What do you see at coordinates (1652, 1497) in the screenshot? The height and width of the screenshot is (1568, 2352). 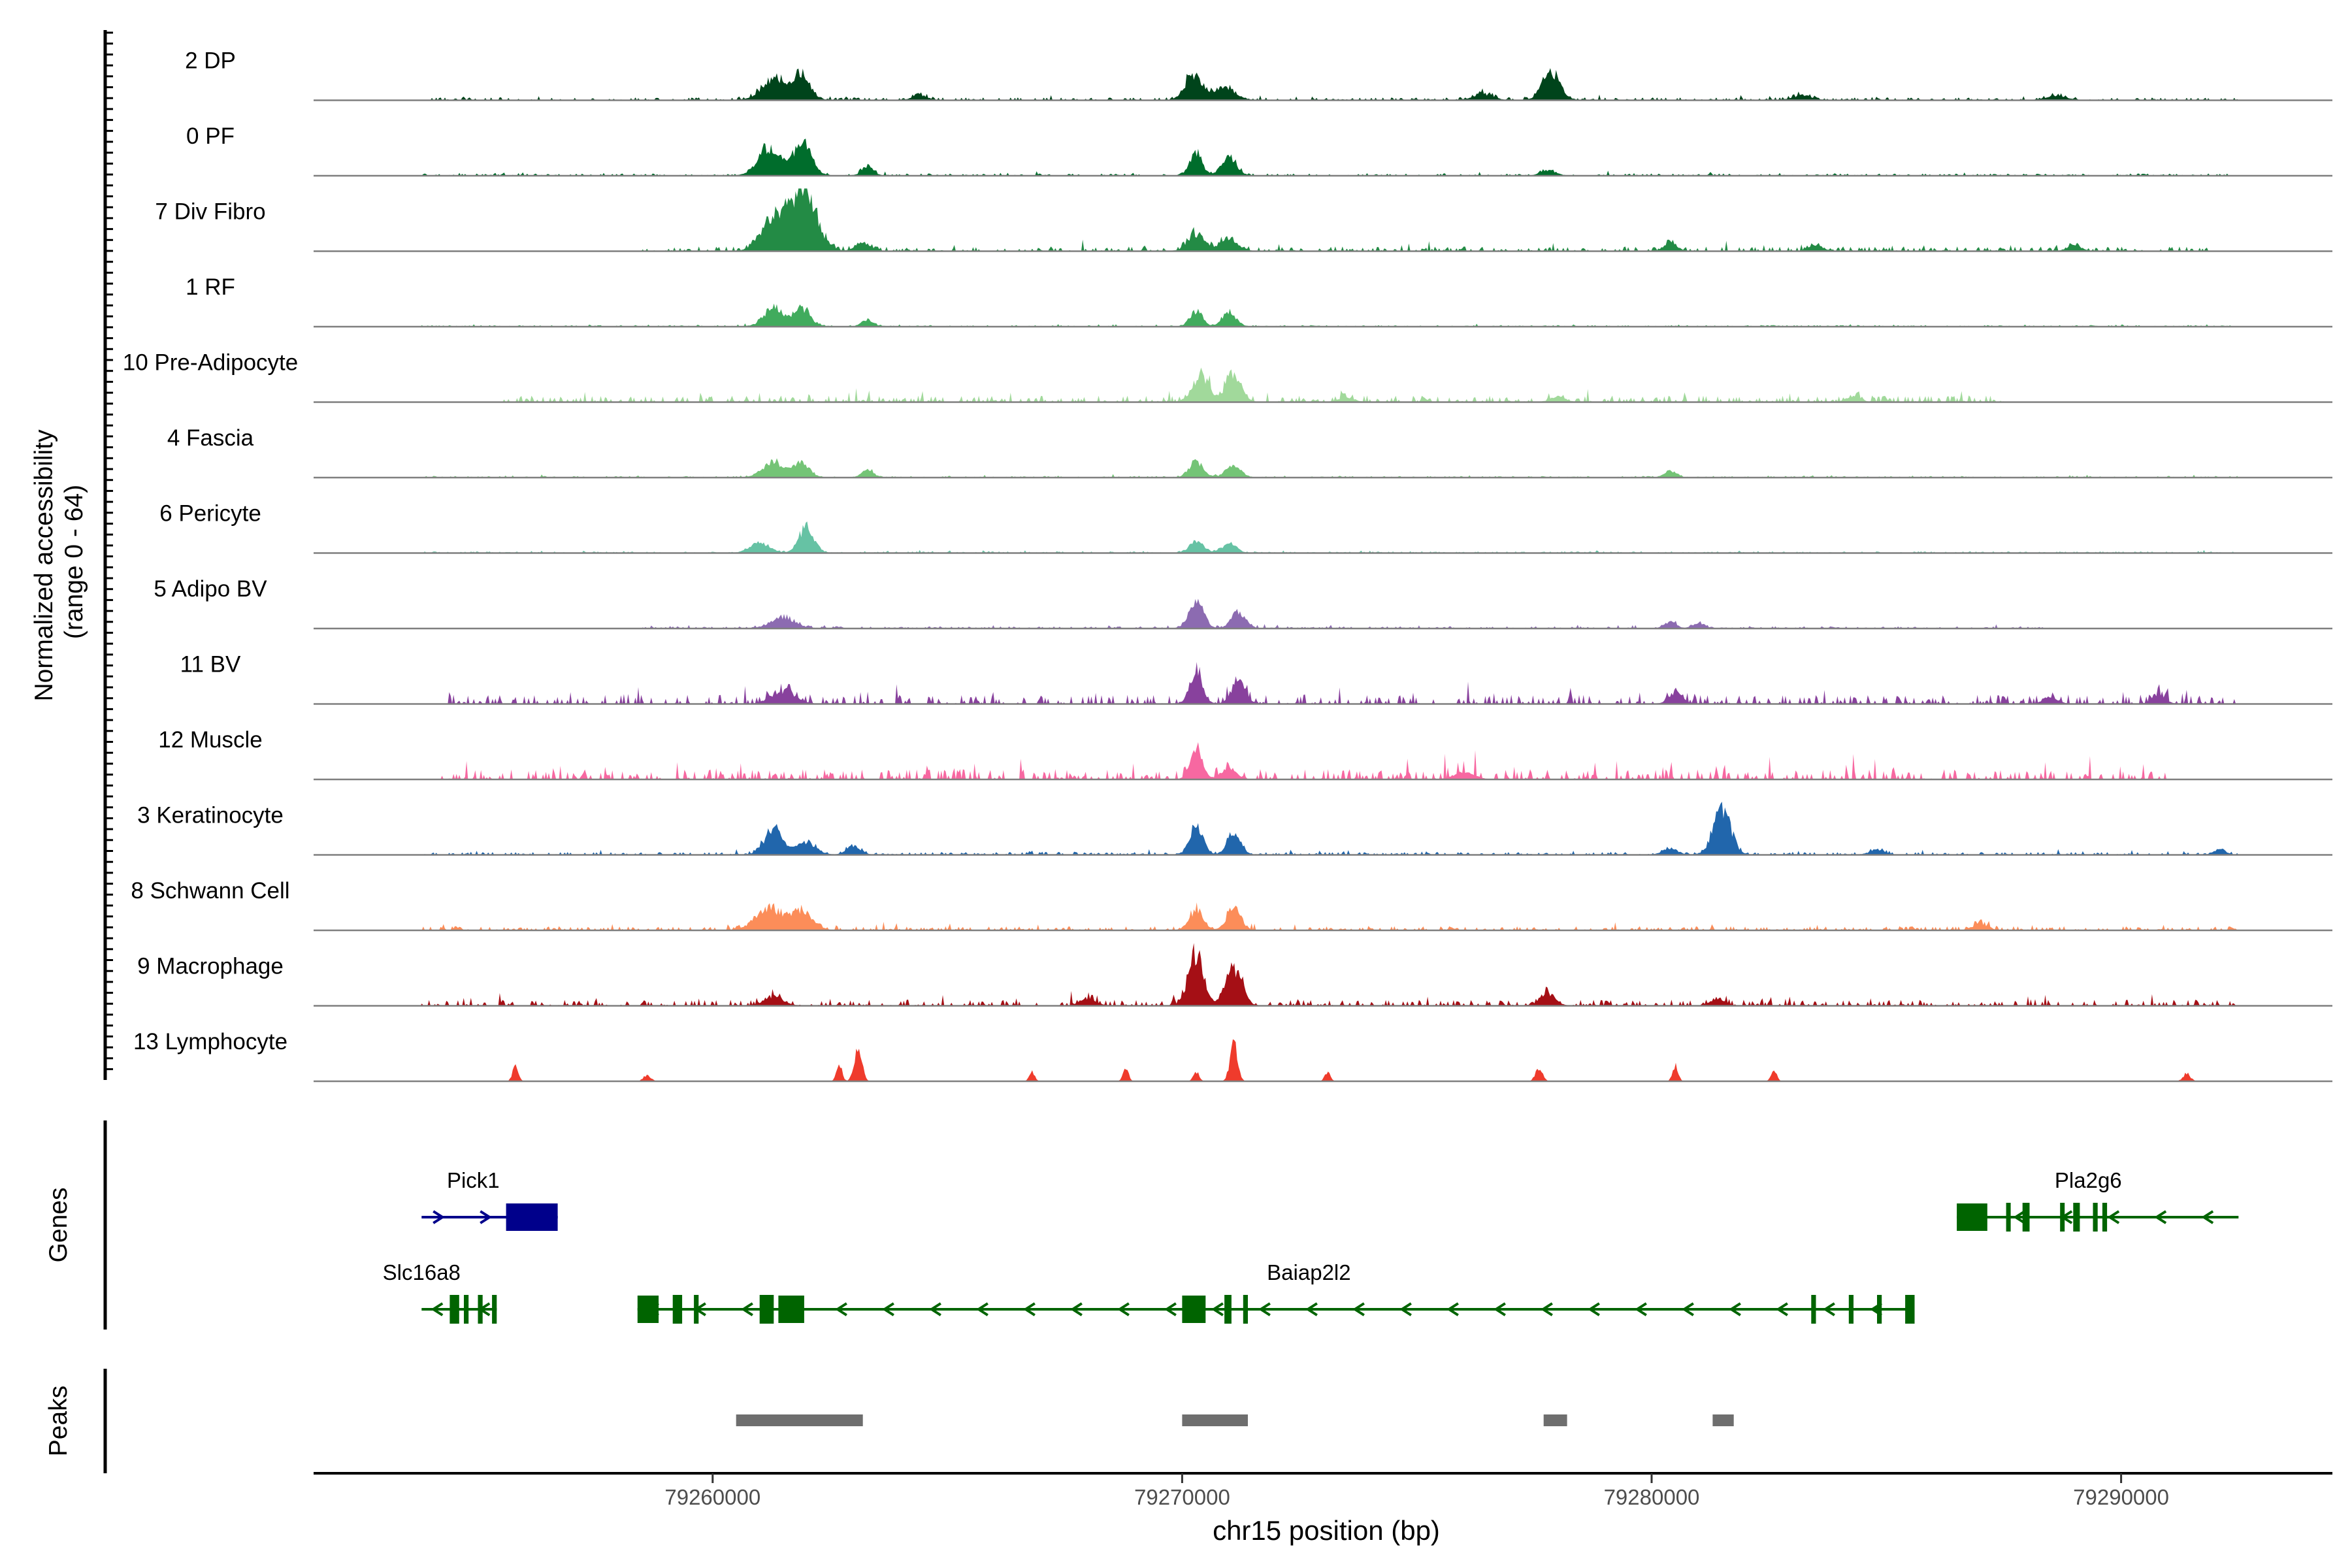 I see `x-tick-label: 79280000` at bounding box center [1652, 1497].